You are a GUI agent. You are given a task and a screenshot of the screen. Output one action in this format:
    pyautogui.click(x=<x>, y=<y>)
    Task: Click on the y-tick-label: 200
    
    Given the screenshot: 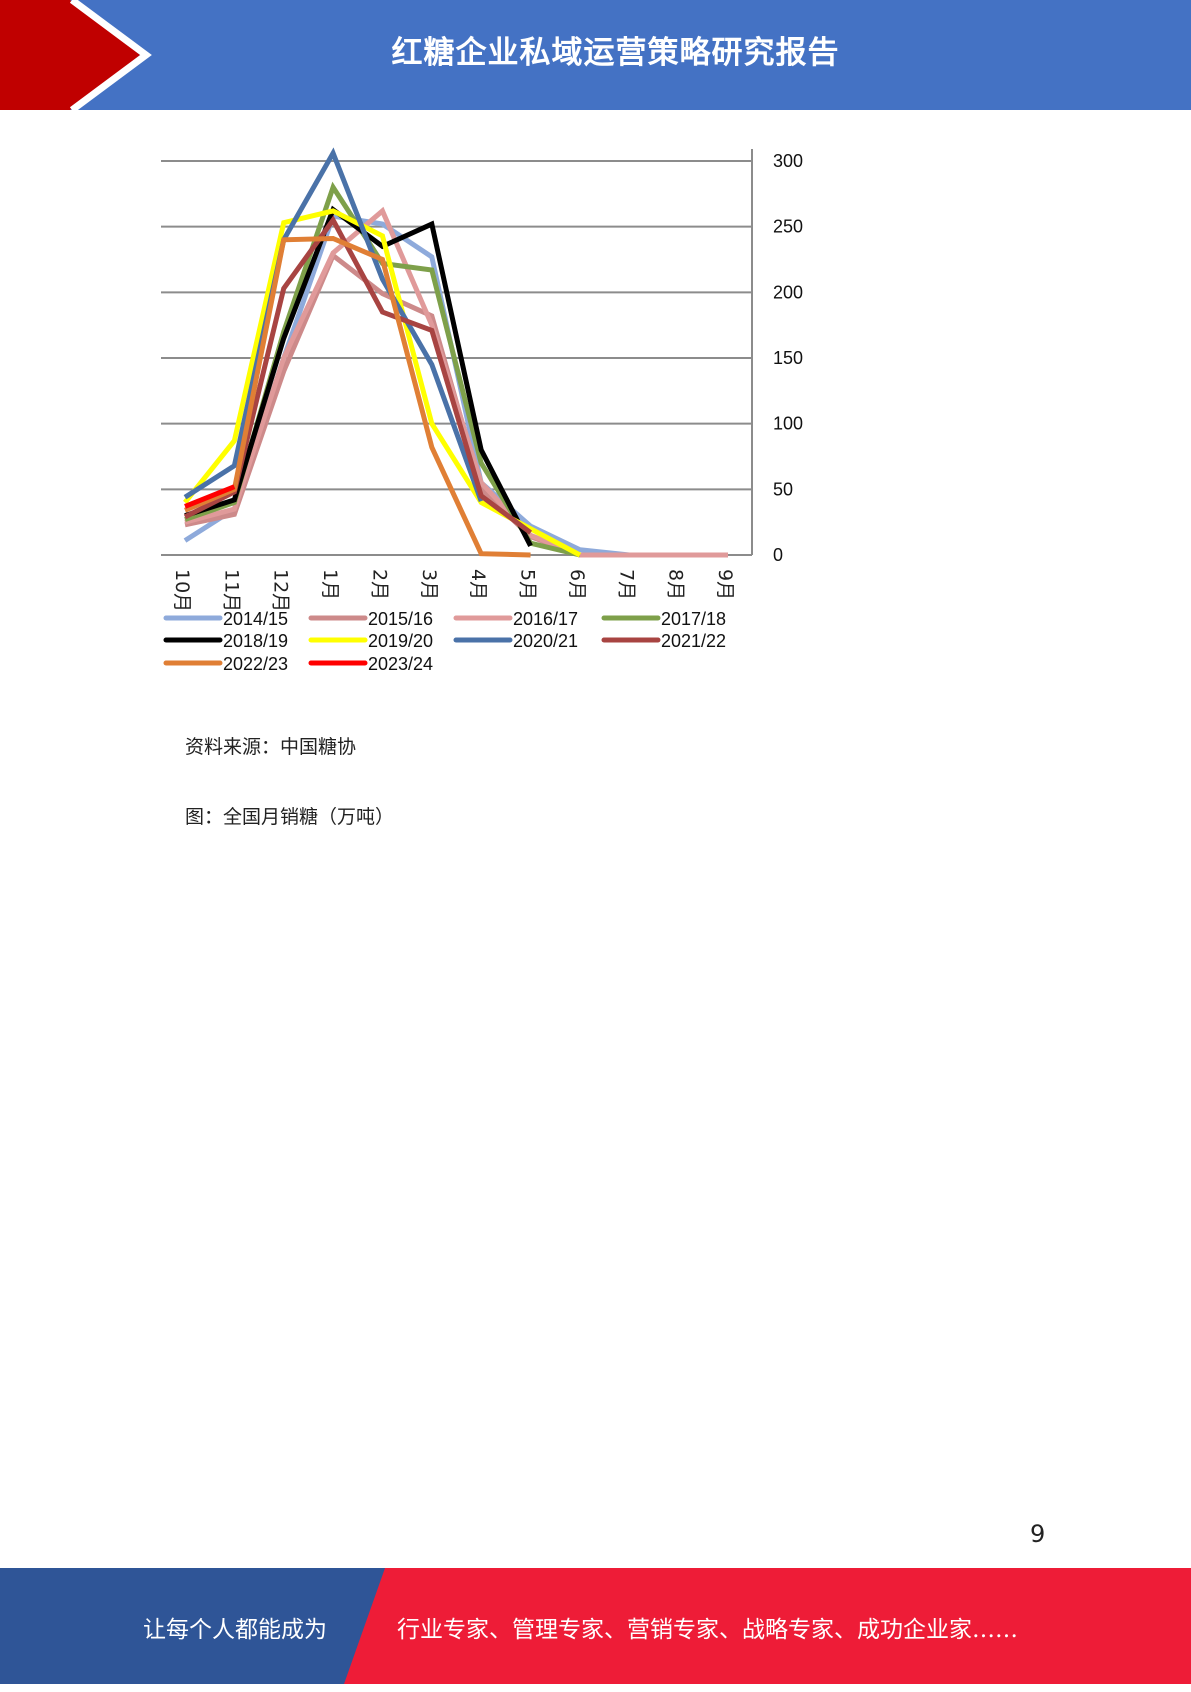 What is the action you would take?
    pyautogui.click(x=788, y=292)
    